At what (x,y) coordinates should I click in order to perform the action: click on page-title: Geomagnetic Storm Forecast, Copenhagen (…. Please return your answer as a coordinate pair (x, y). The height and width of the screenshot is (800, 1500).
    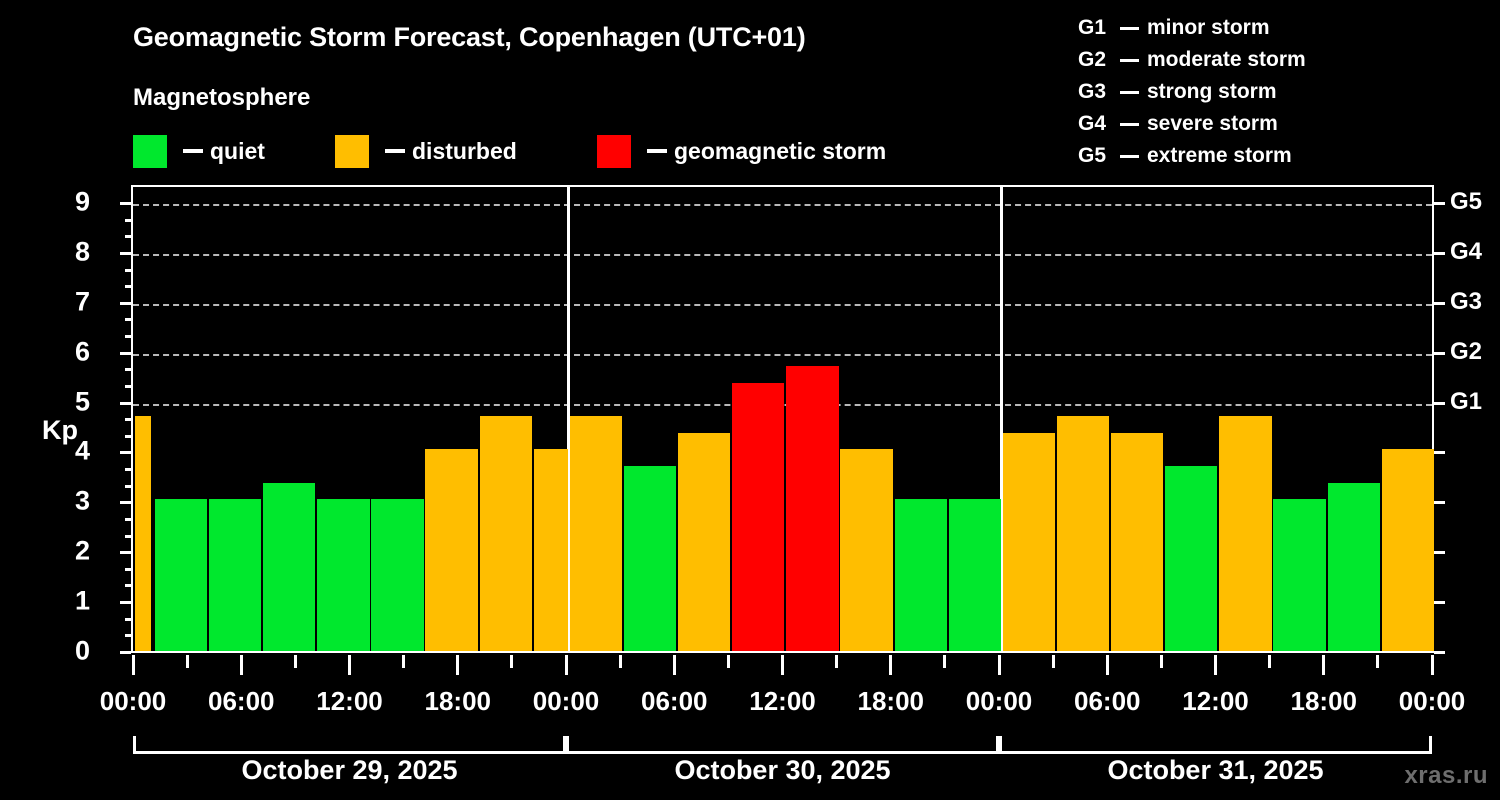
    Looking at the image, I should click on (469, 37).